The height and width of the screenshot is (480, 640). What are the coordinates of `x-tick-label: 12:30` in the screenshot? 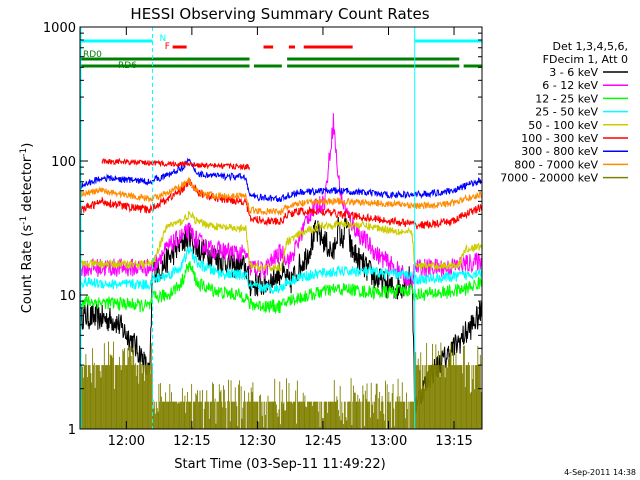 It's located at (257, 441).